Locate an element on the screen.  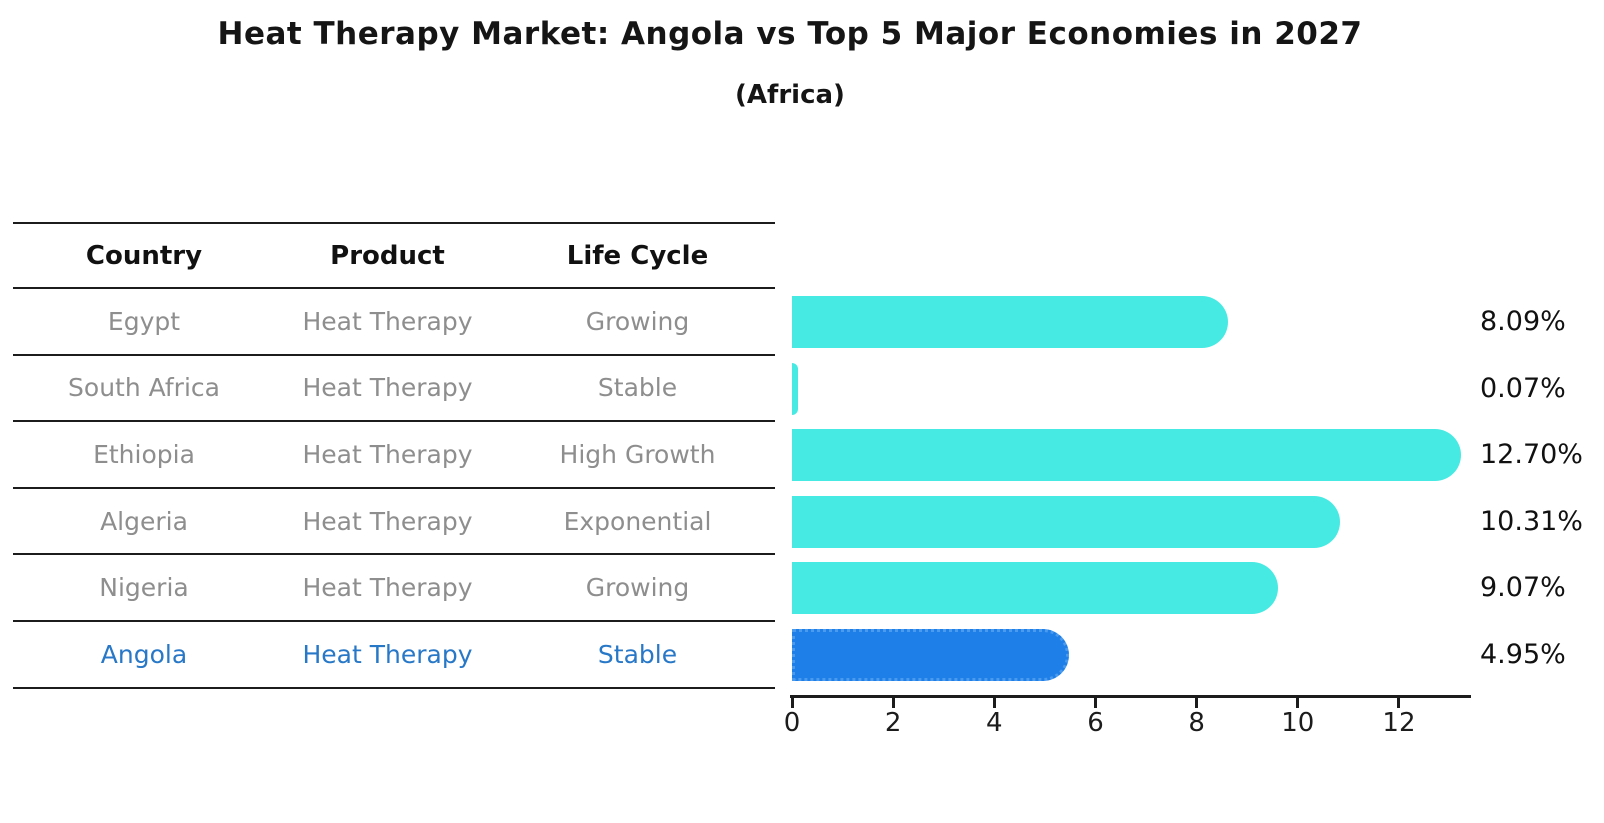
table-cell: Angola is located at coordinates (144, 654).